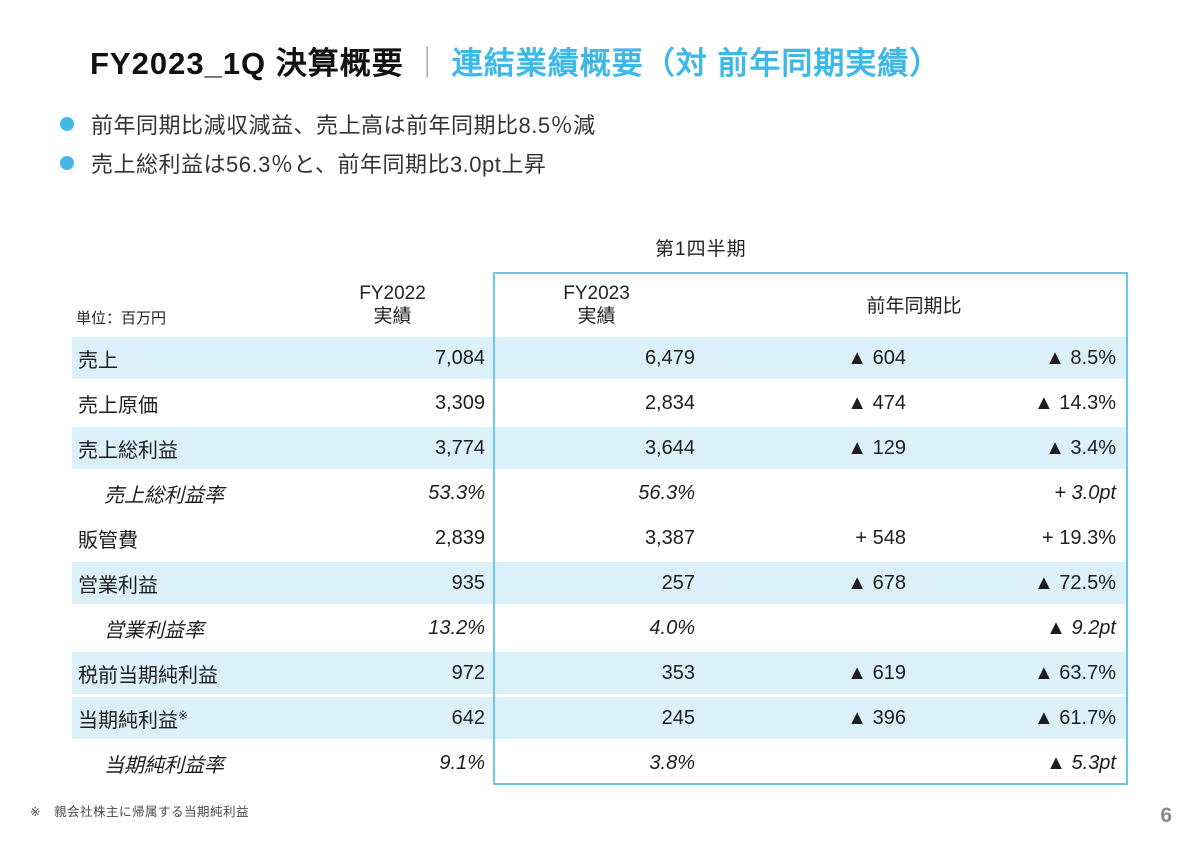 The image size is (1200, 848). I want to click on column-header-fy2023: FY2023 実績, so click(596, 304).